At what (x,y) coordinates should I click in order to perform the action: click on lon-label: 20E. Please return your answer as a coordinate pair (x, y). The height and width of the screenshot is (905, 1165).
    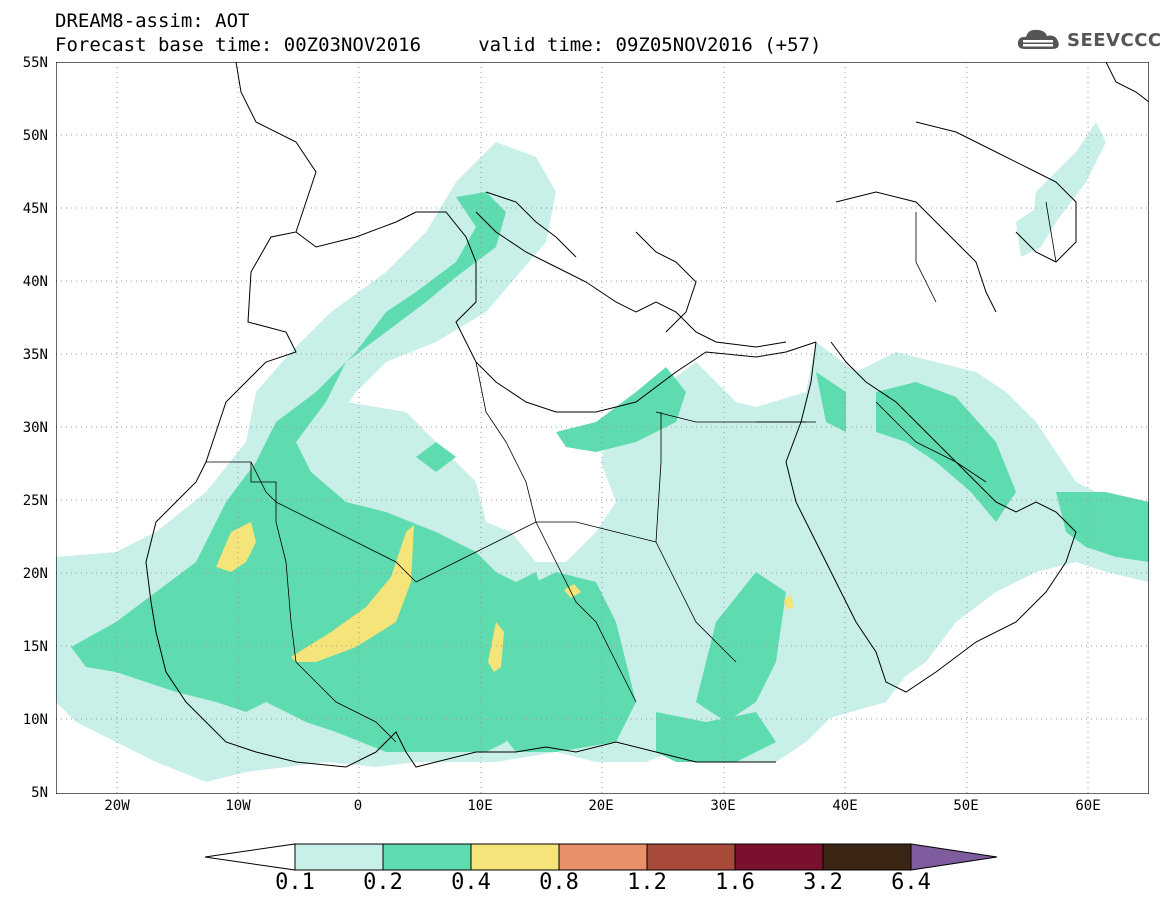
    Looking at the image, I should click on (601, 806).